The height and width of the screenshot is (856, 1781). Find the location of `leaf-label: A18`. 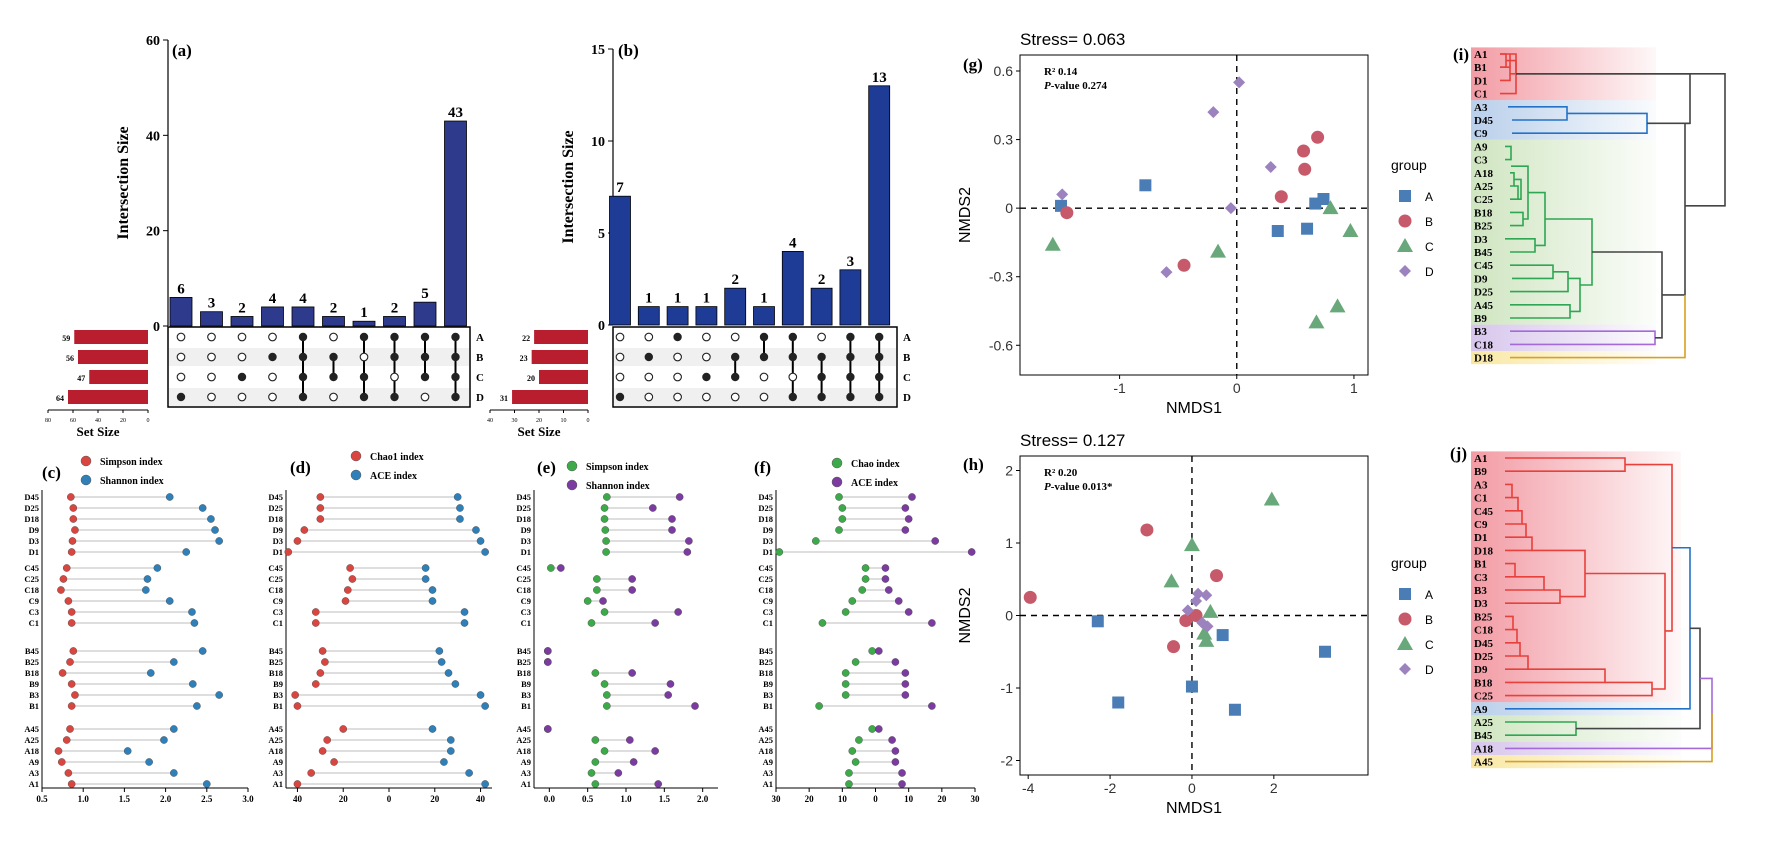

leaf-label: A18 is located at coordinates (1483, 749).